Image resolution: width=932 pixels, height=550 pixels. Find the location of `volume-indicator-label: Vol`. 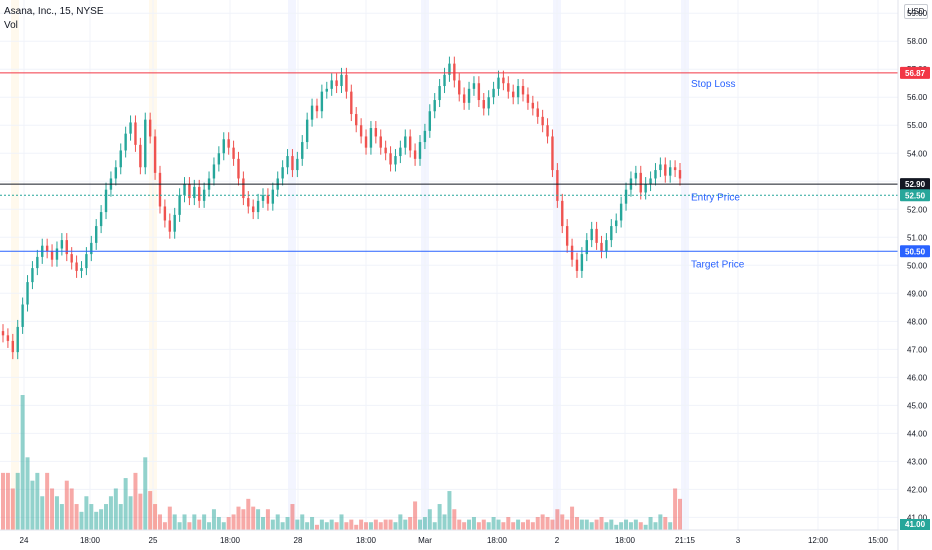

volume-indicator-label: Vol is located at coordinates (11, 25).